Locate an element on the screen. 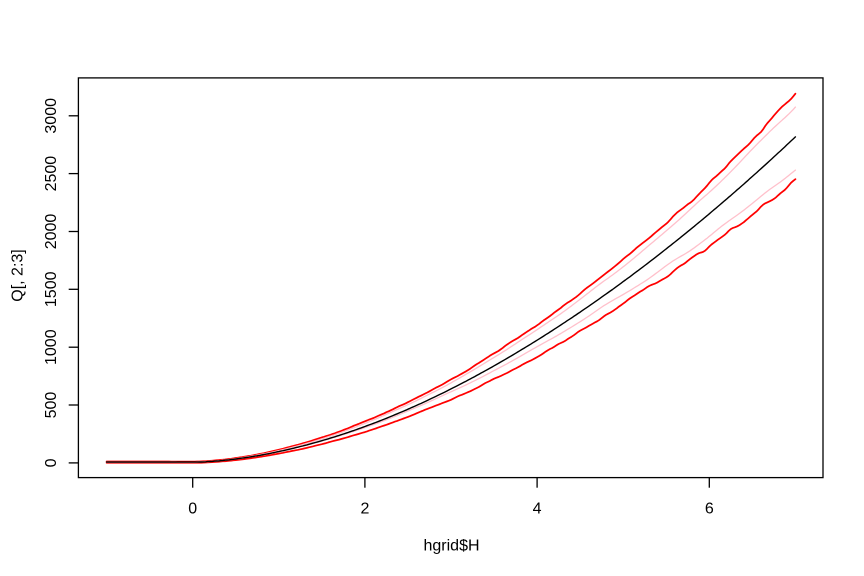 The image size is (864, 576). svg-text: 1000 is located at coordinates (51, 347).